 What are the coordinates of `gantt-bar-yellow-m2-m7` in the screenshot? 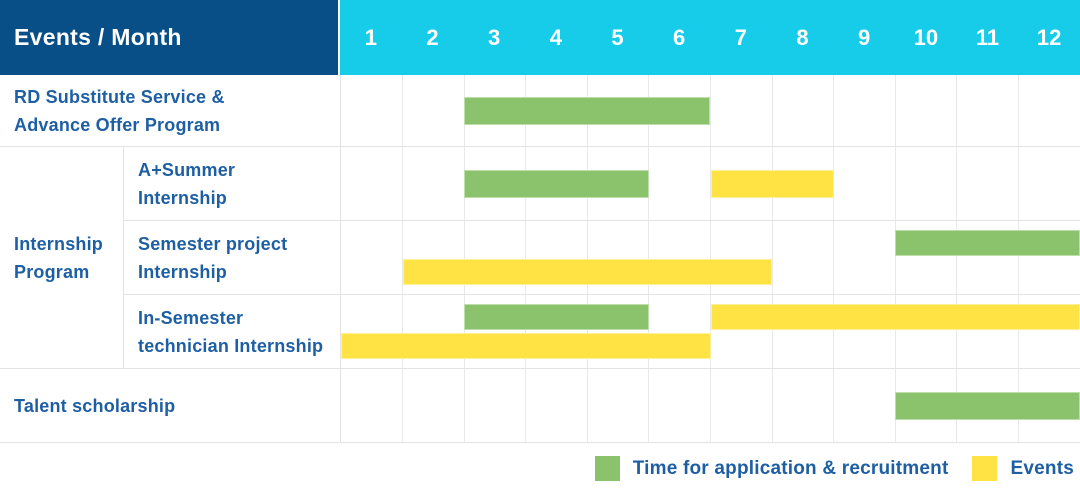 It's located at (587, 272).